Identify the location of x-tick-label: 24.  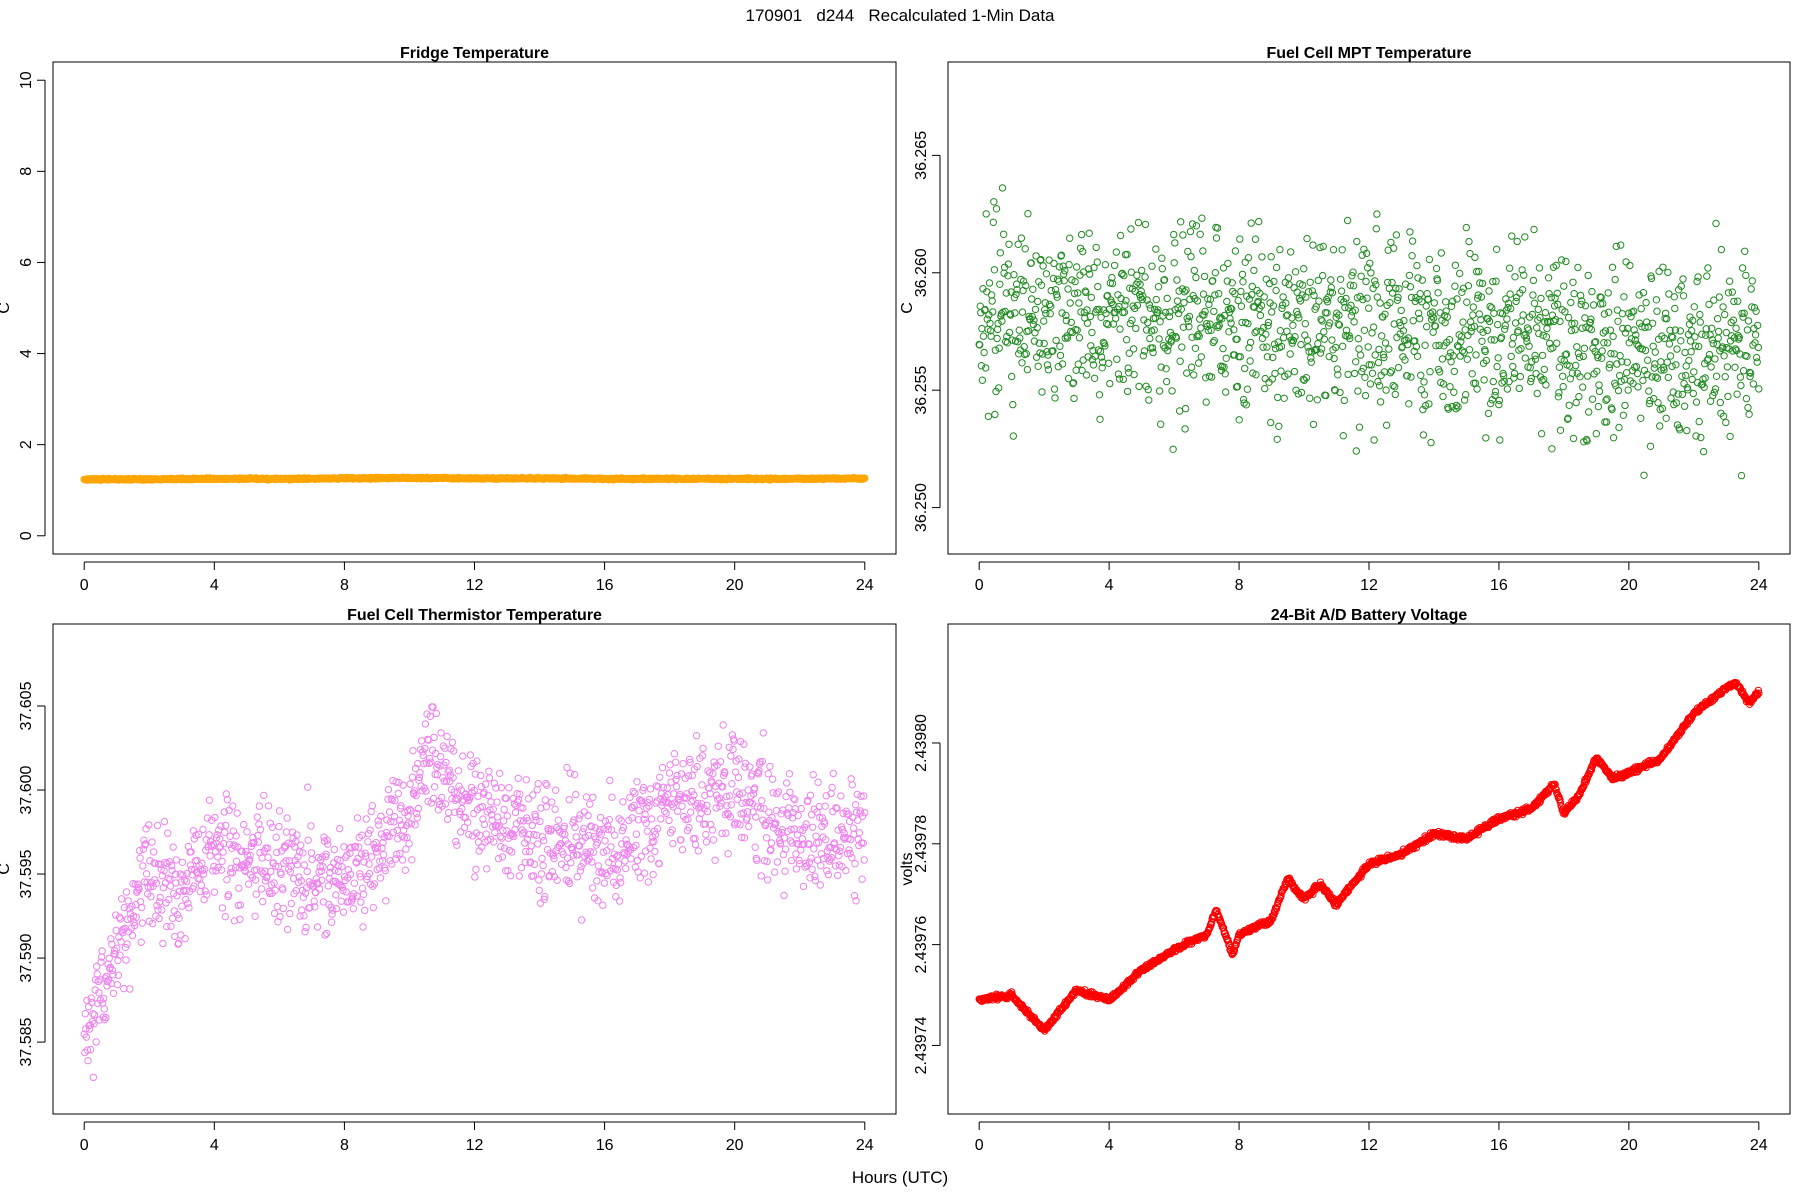
(1759, 585).